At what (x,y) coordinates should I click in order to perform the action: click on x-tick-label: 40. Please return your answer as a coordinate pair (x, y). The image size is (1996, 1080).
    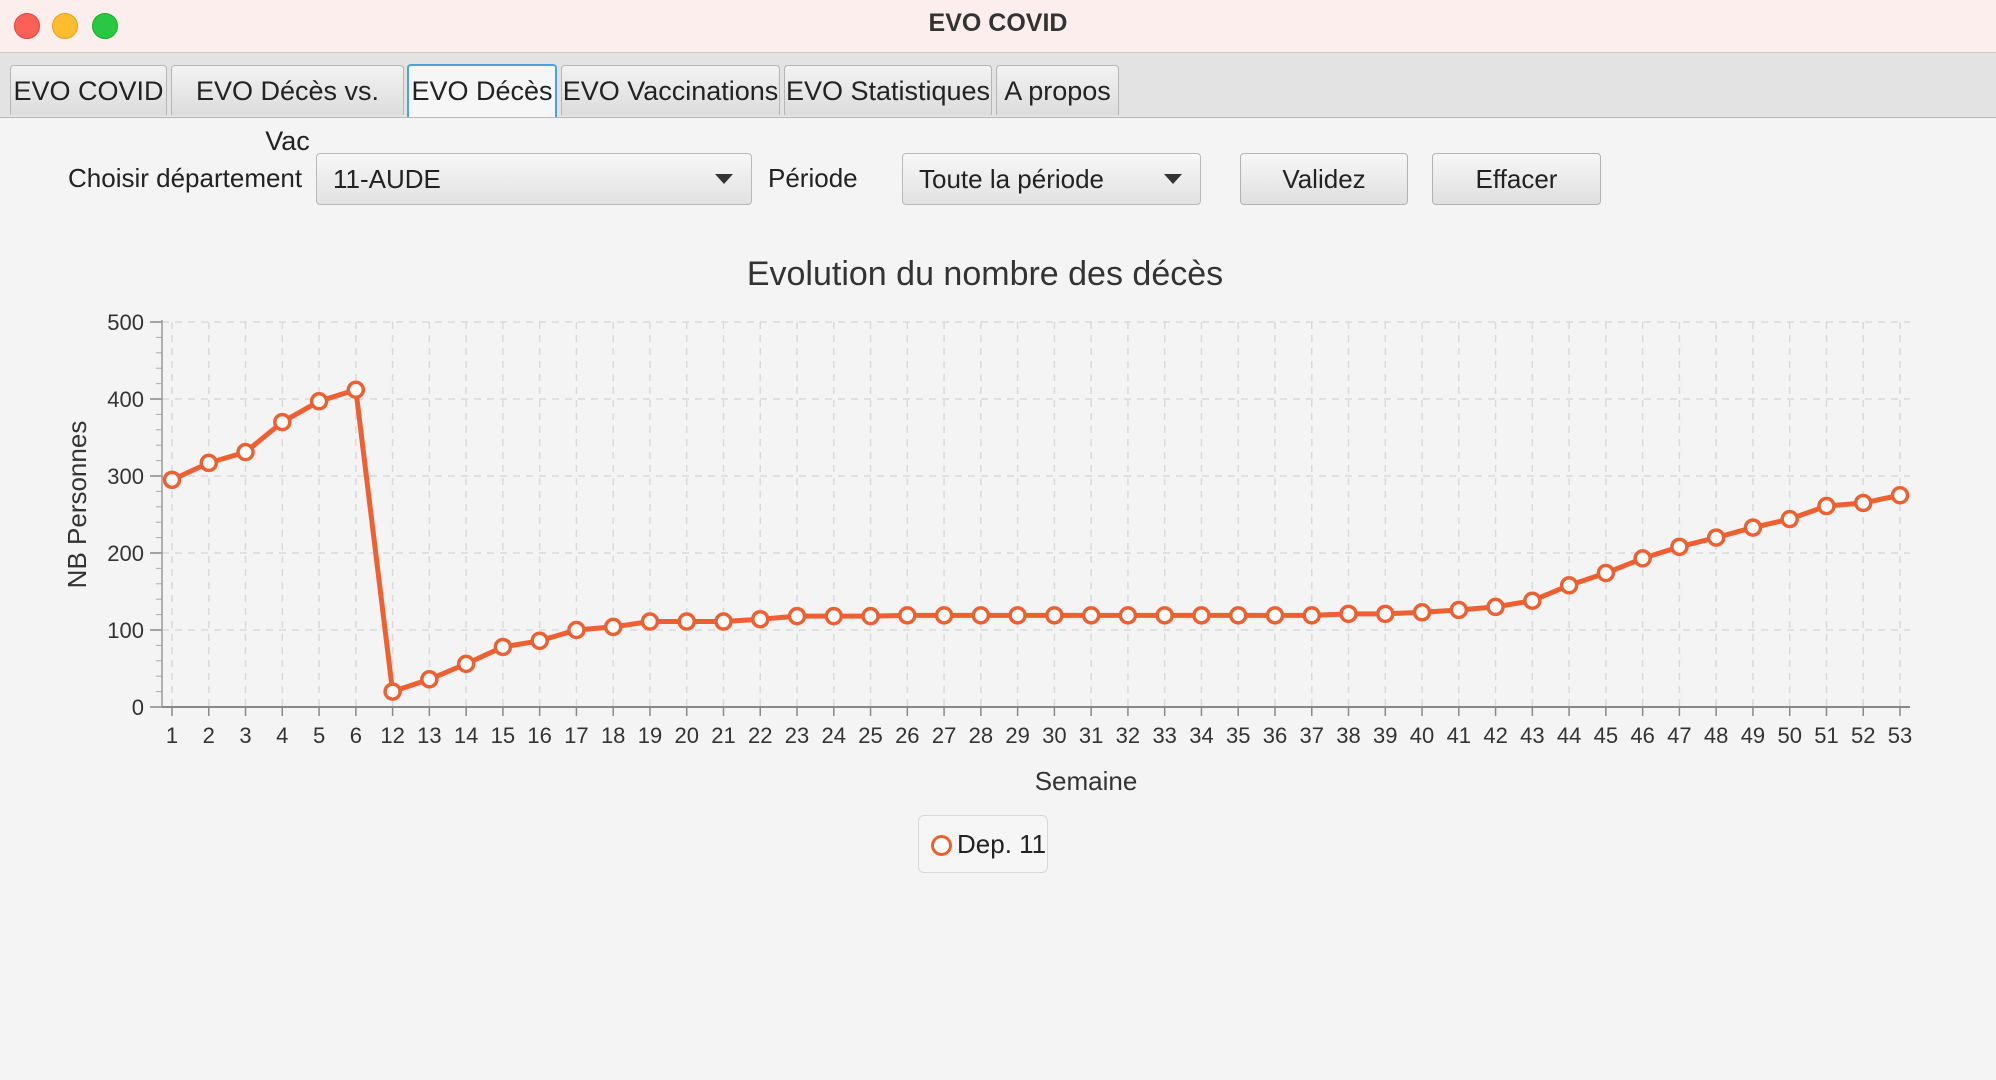
    Looking at the image, I should click on (1422, 735).